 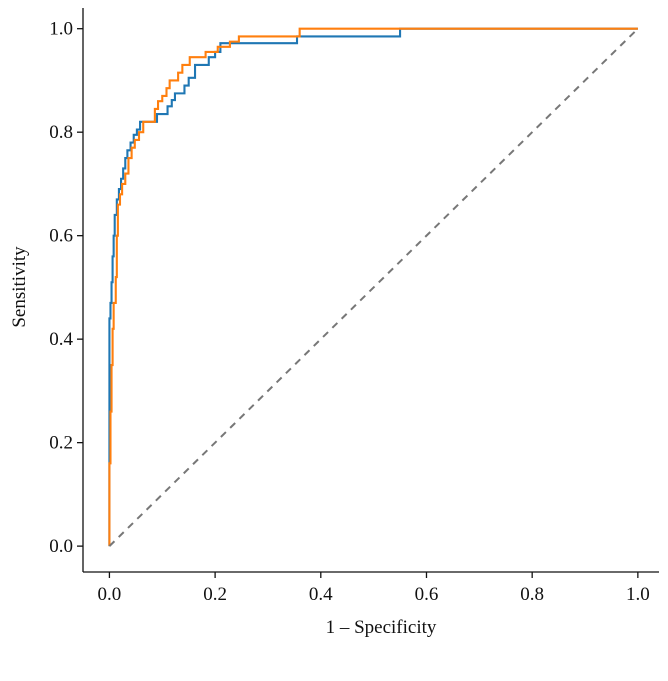 What do you see at coordinates (321, 594) in the screenshot?
I see `x-tick-label: 0.4` at bounding box center [321, 594].